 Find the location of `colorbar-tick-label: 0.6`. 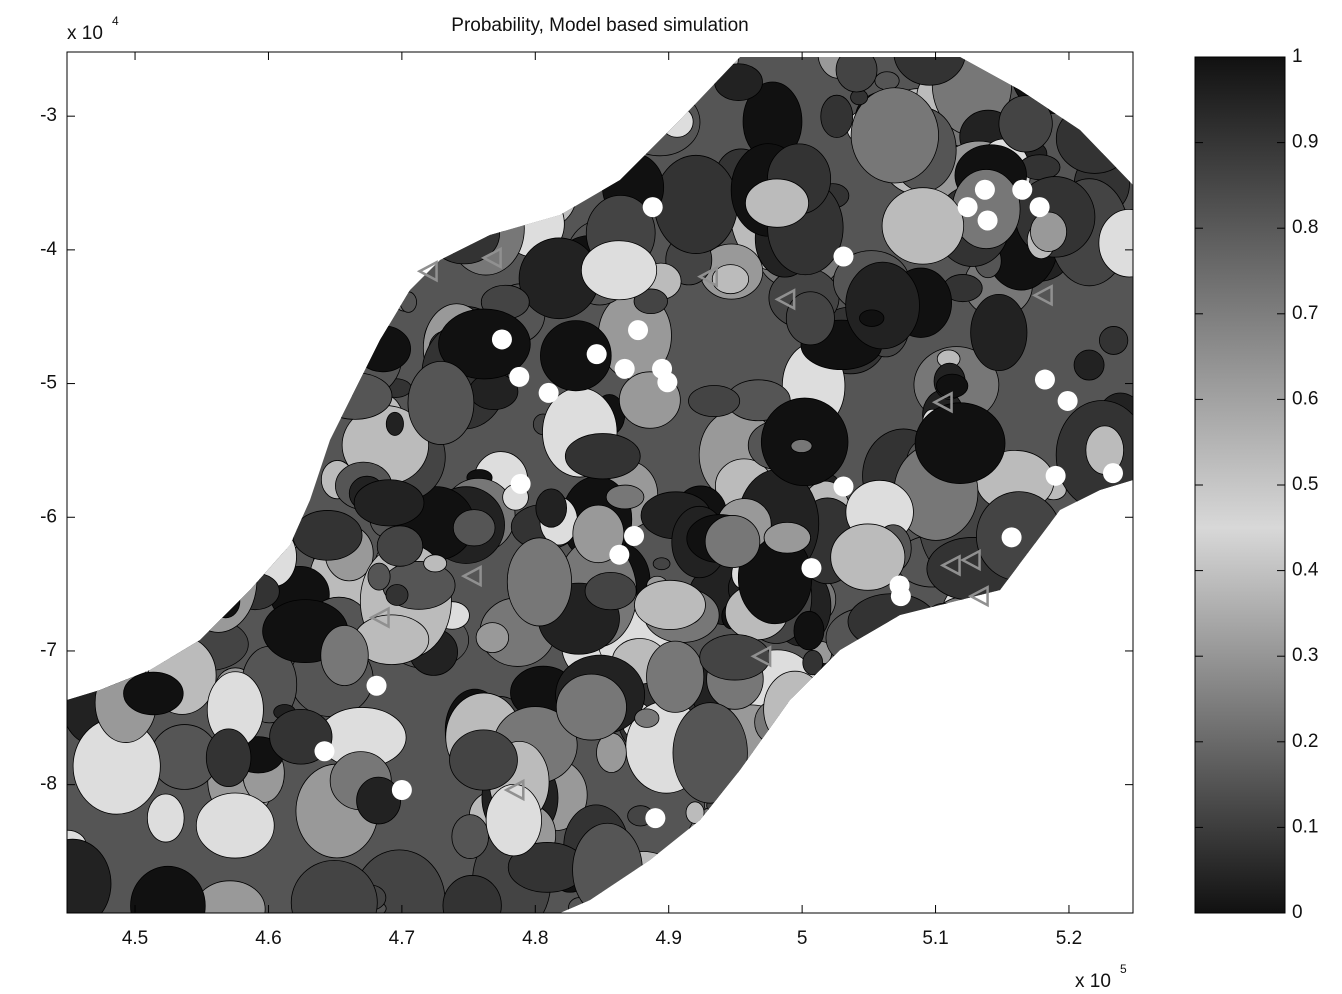

colorbar-tick-label: 0.6 is located at coordinates (1305, 398).